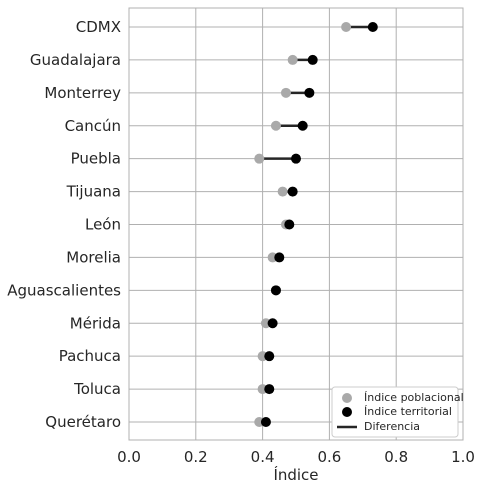 The image size is (482, 490). I want to click on x-tick-label: 0.0, so click(129, 457).